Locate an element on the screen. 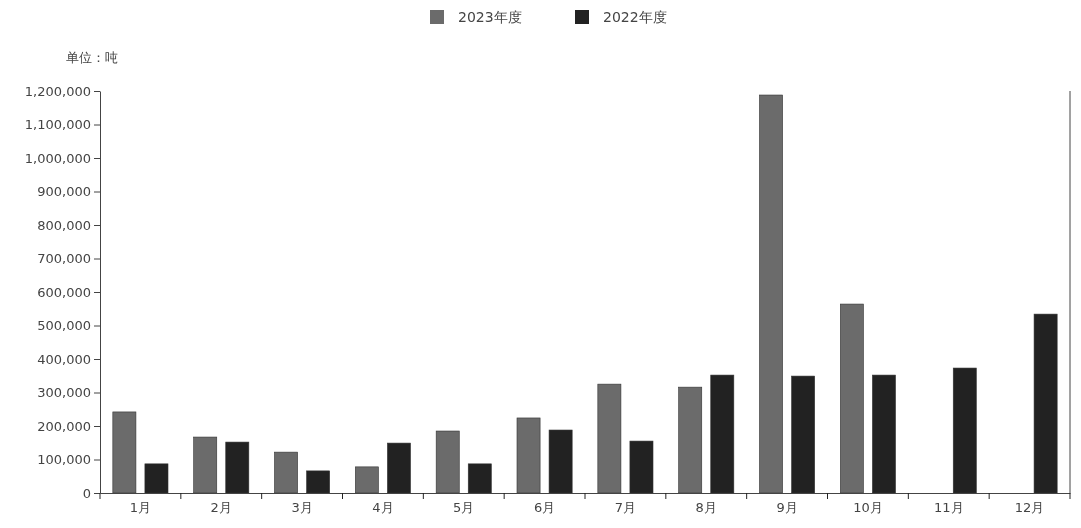 The image size is (1081, 528). legend-label: 2022年度 is located at coordinates (635, 17).